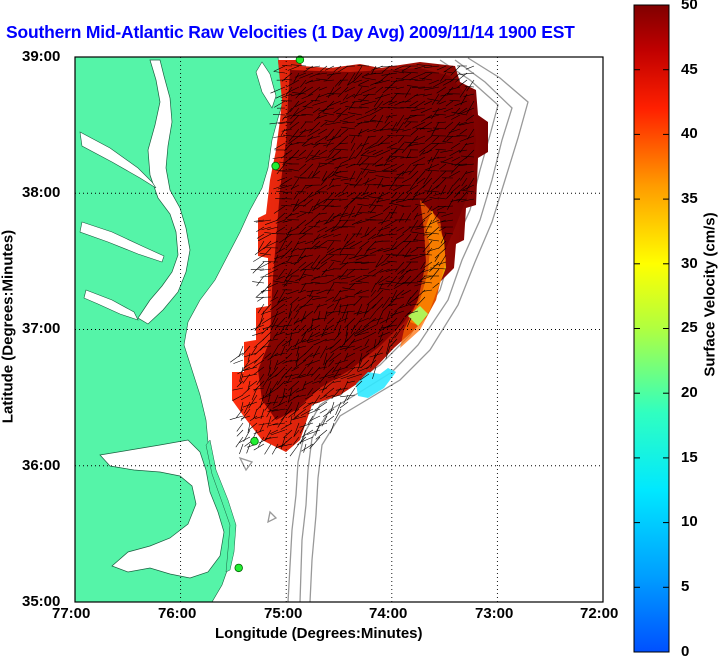  I want to click on colorbar-title: Surface Velocity (cm/s), so click(710, 295).